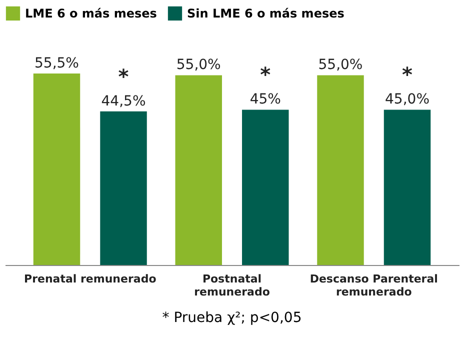 The width and height of the screenshot is (474, 338). What do you see at coordinates (232, 318) in the screenshot?
I see `text: * Prueba χ²; p<0,05` at bounding box center [232, 318].